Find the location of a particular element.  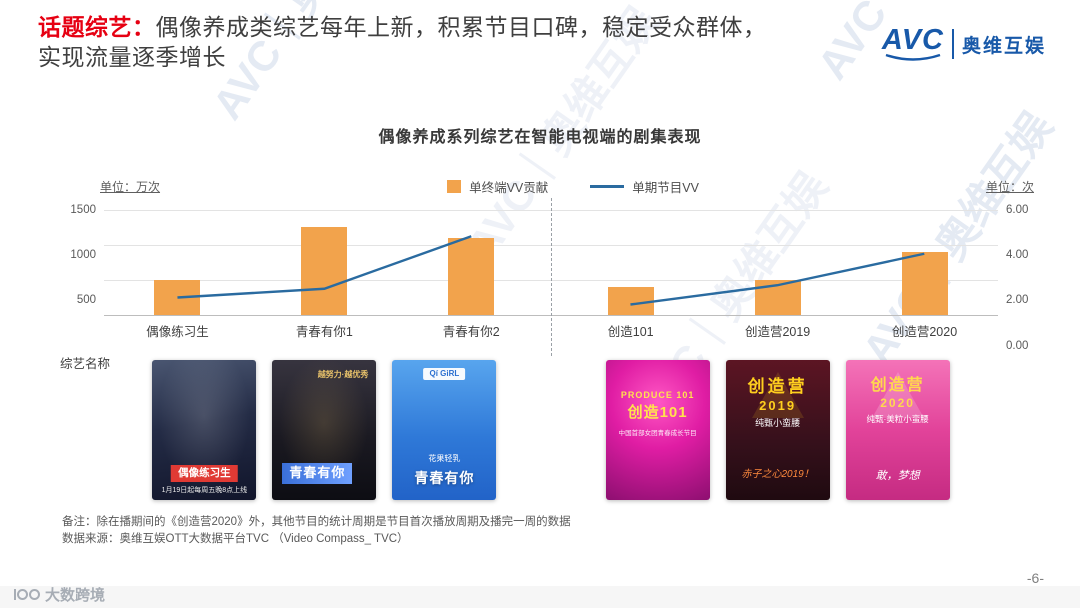

page-title: 话题综艺：偶像养成类综艺每年上新，积累节目口碑，稳定受众群体， 实现流量逐季增长 is located at coordinates (402, 42).